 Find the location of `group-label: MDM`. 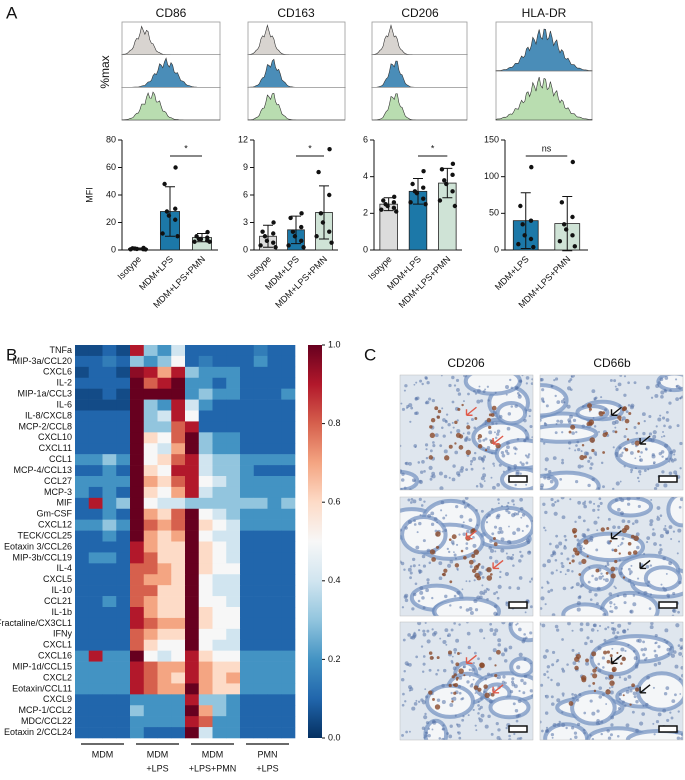

group-label: MDM is located at coordinates (158, 754).